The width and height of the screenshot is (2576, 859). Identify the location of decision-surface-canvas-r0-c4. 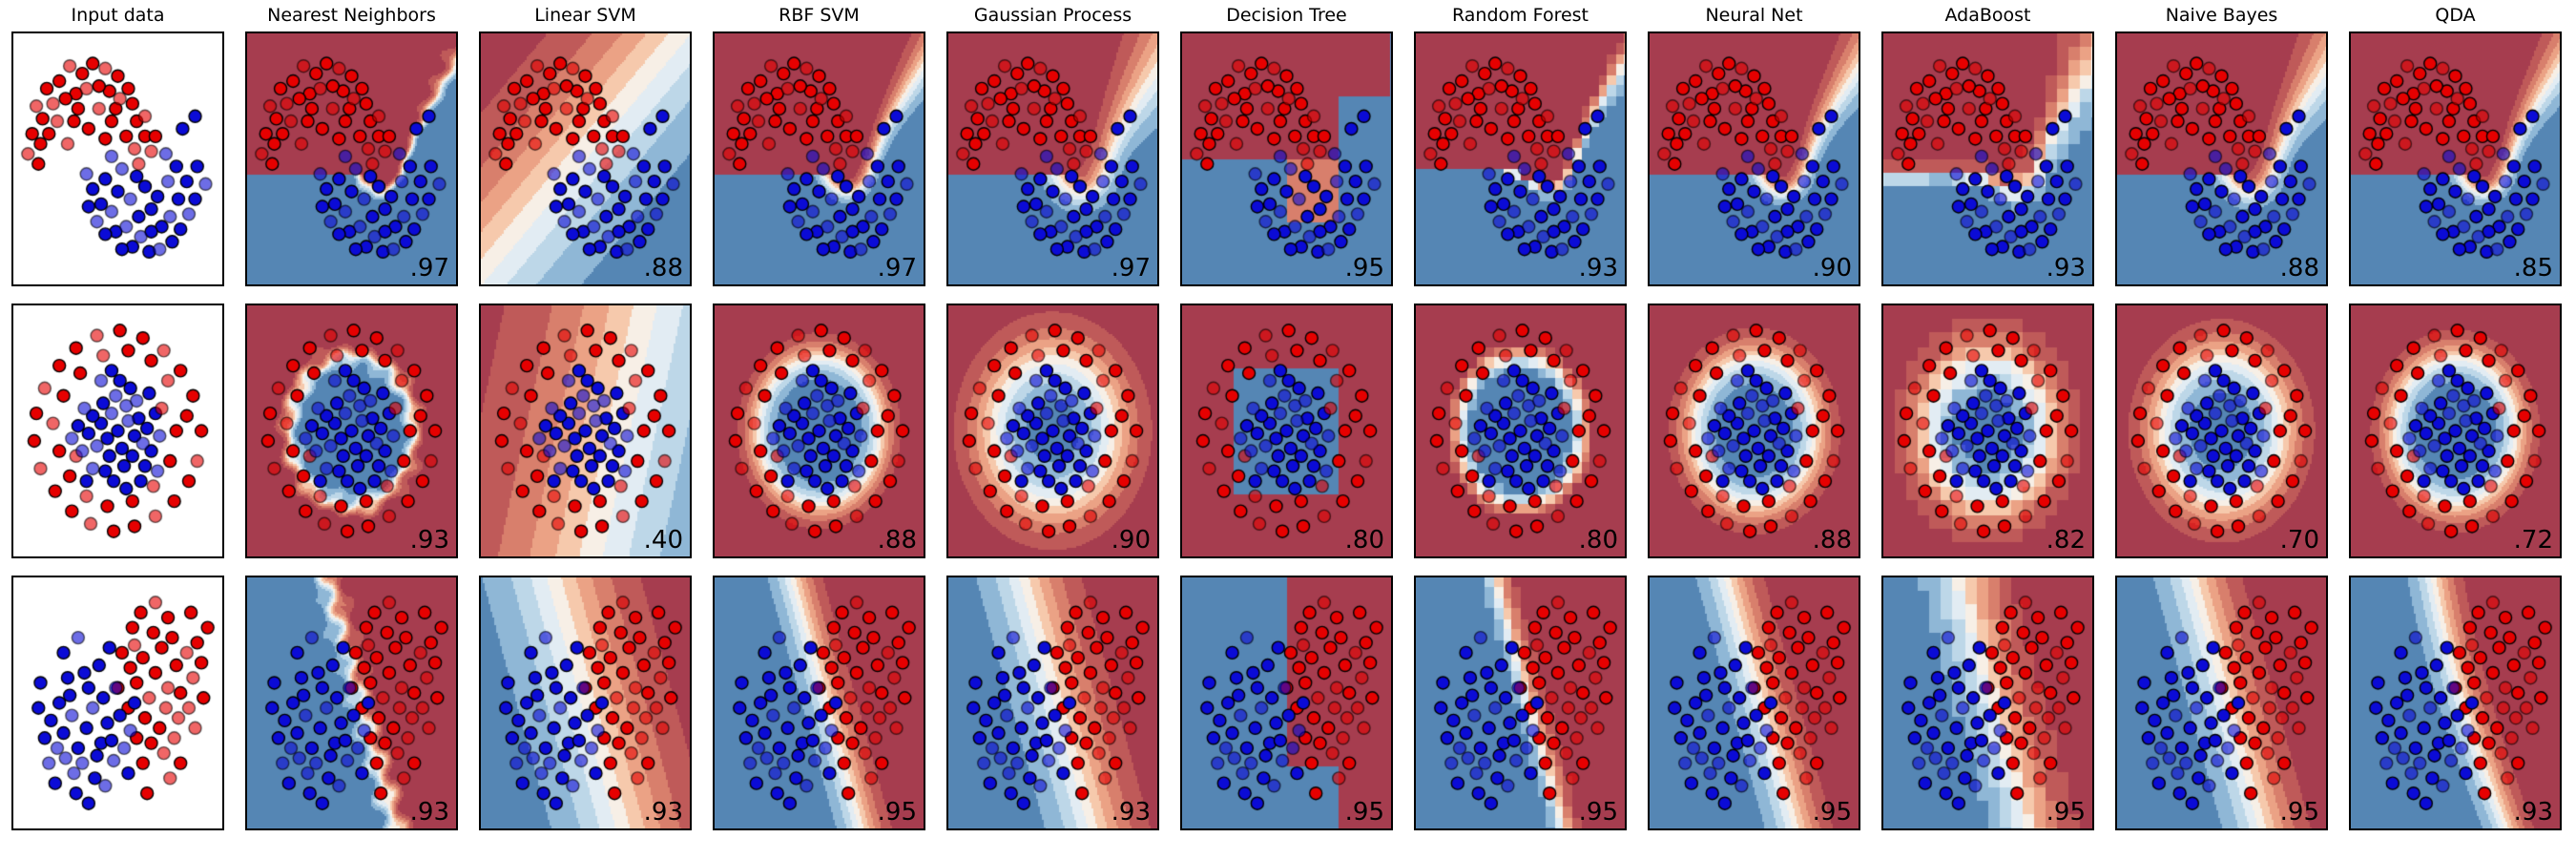
(1052, 158).